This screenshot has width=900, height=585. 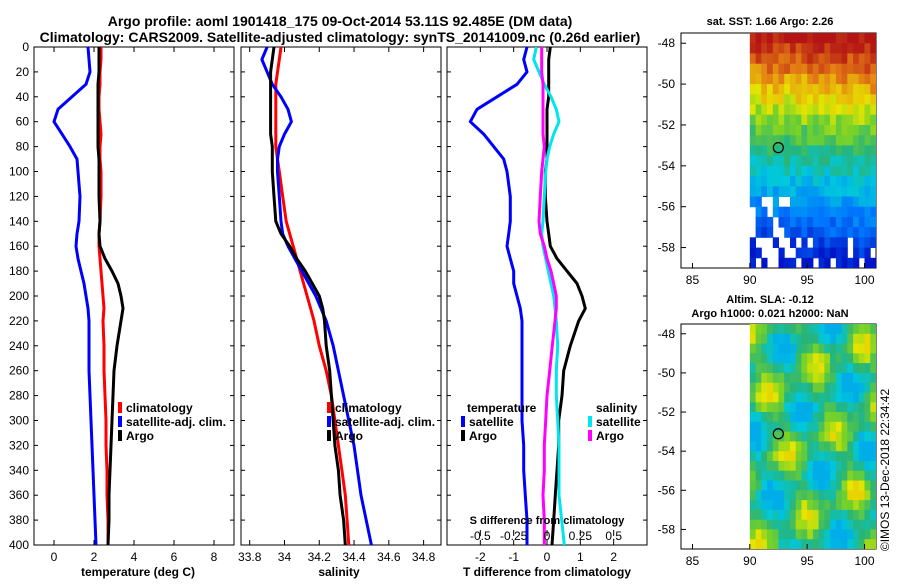 I want to click on t-difference-axis-label: T difference from climatology, so click(x=547, y=572).